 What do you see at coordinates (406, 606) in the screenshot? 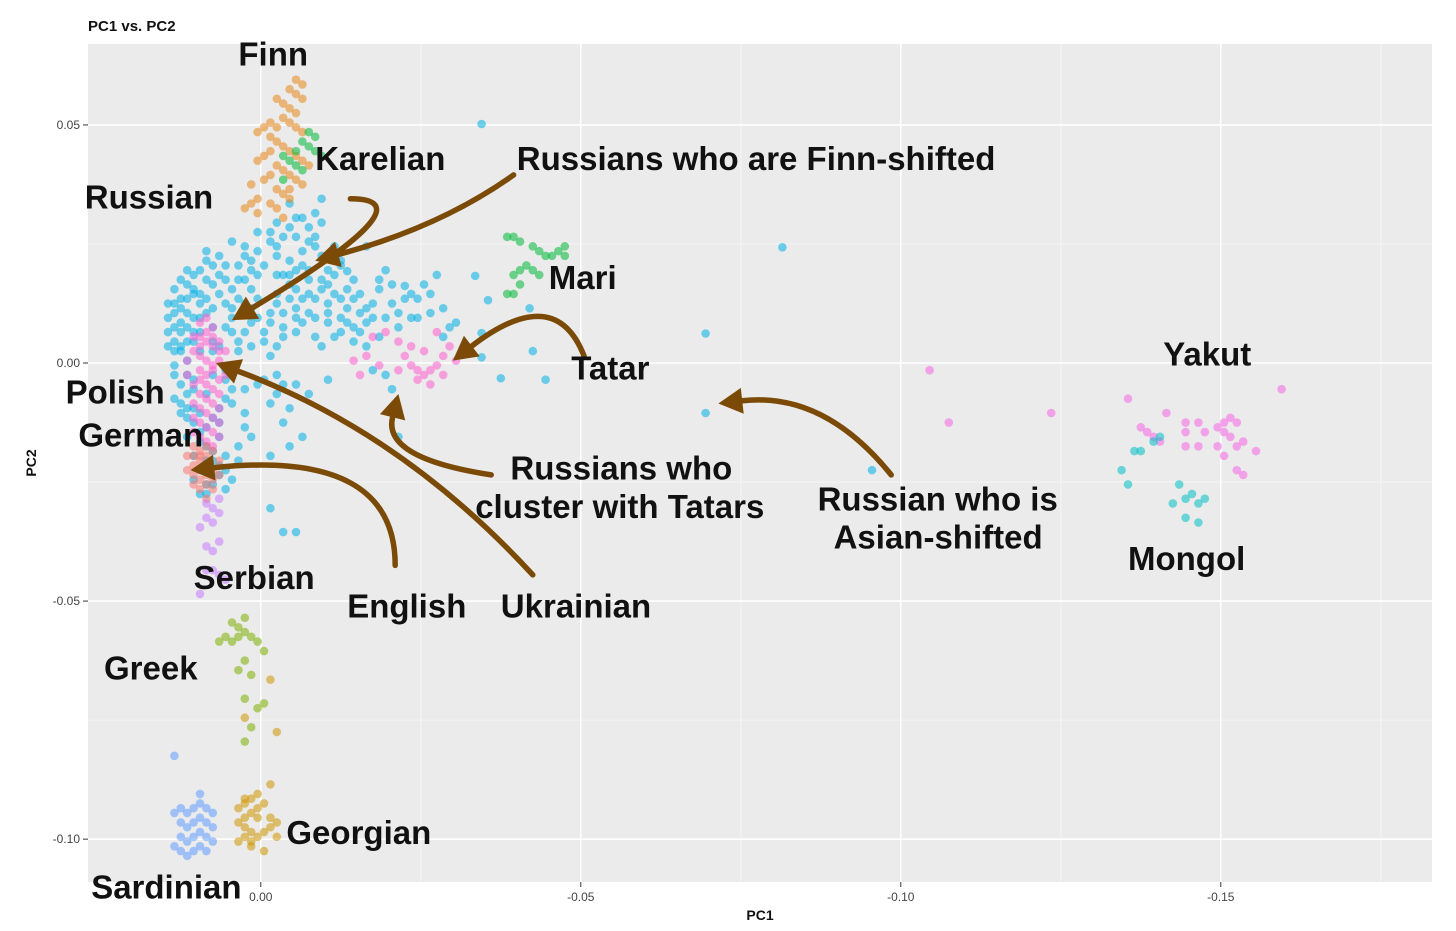
I see `group-label: English` at bounding box center [406, 606].